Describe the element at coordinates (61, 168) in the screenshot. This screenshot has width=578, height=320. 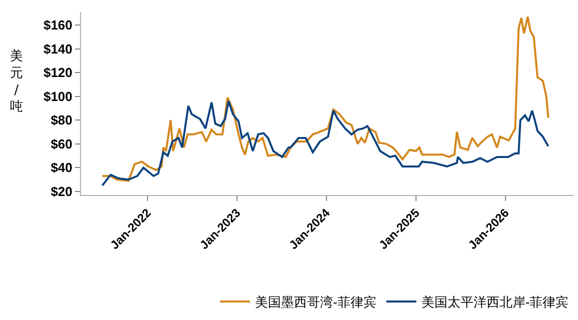
I see `y-tick-label: $40` at that location.